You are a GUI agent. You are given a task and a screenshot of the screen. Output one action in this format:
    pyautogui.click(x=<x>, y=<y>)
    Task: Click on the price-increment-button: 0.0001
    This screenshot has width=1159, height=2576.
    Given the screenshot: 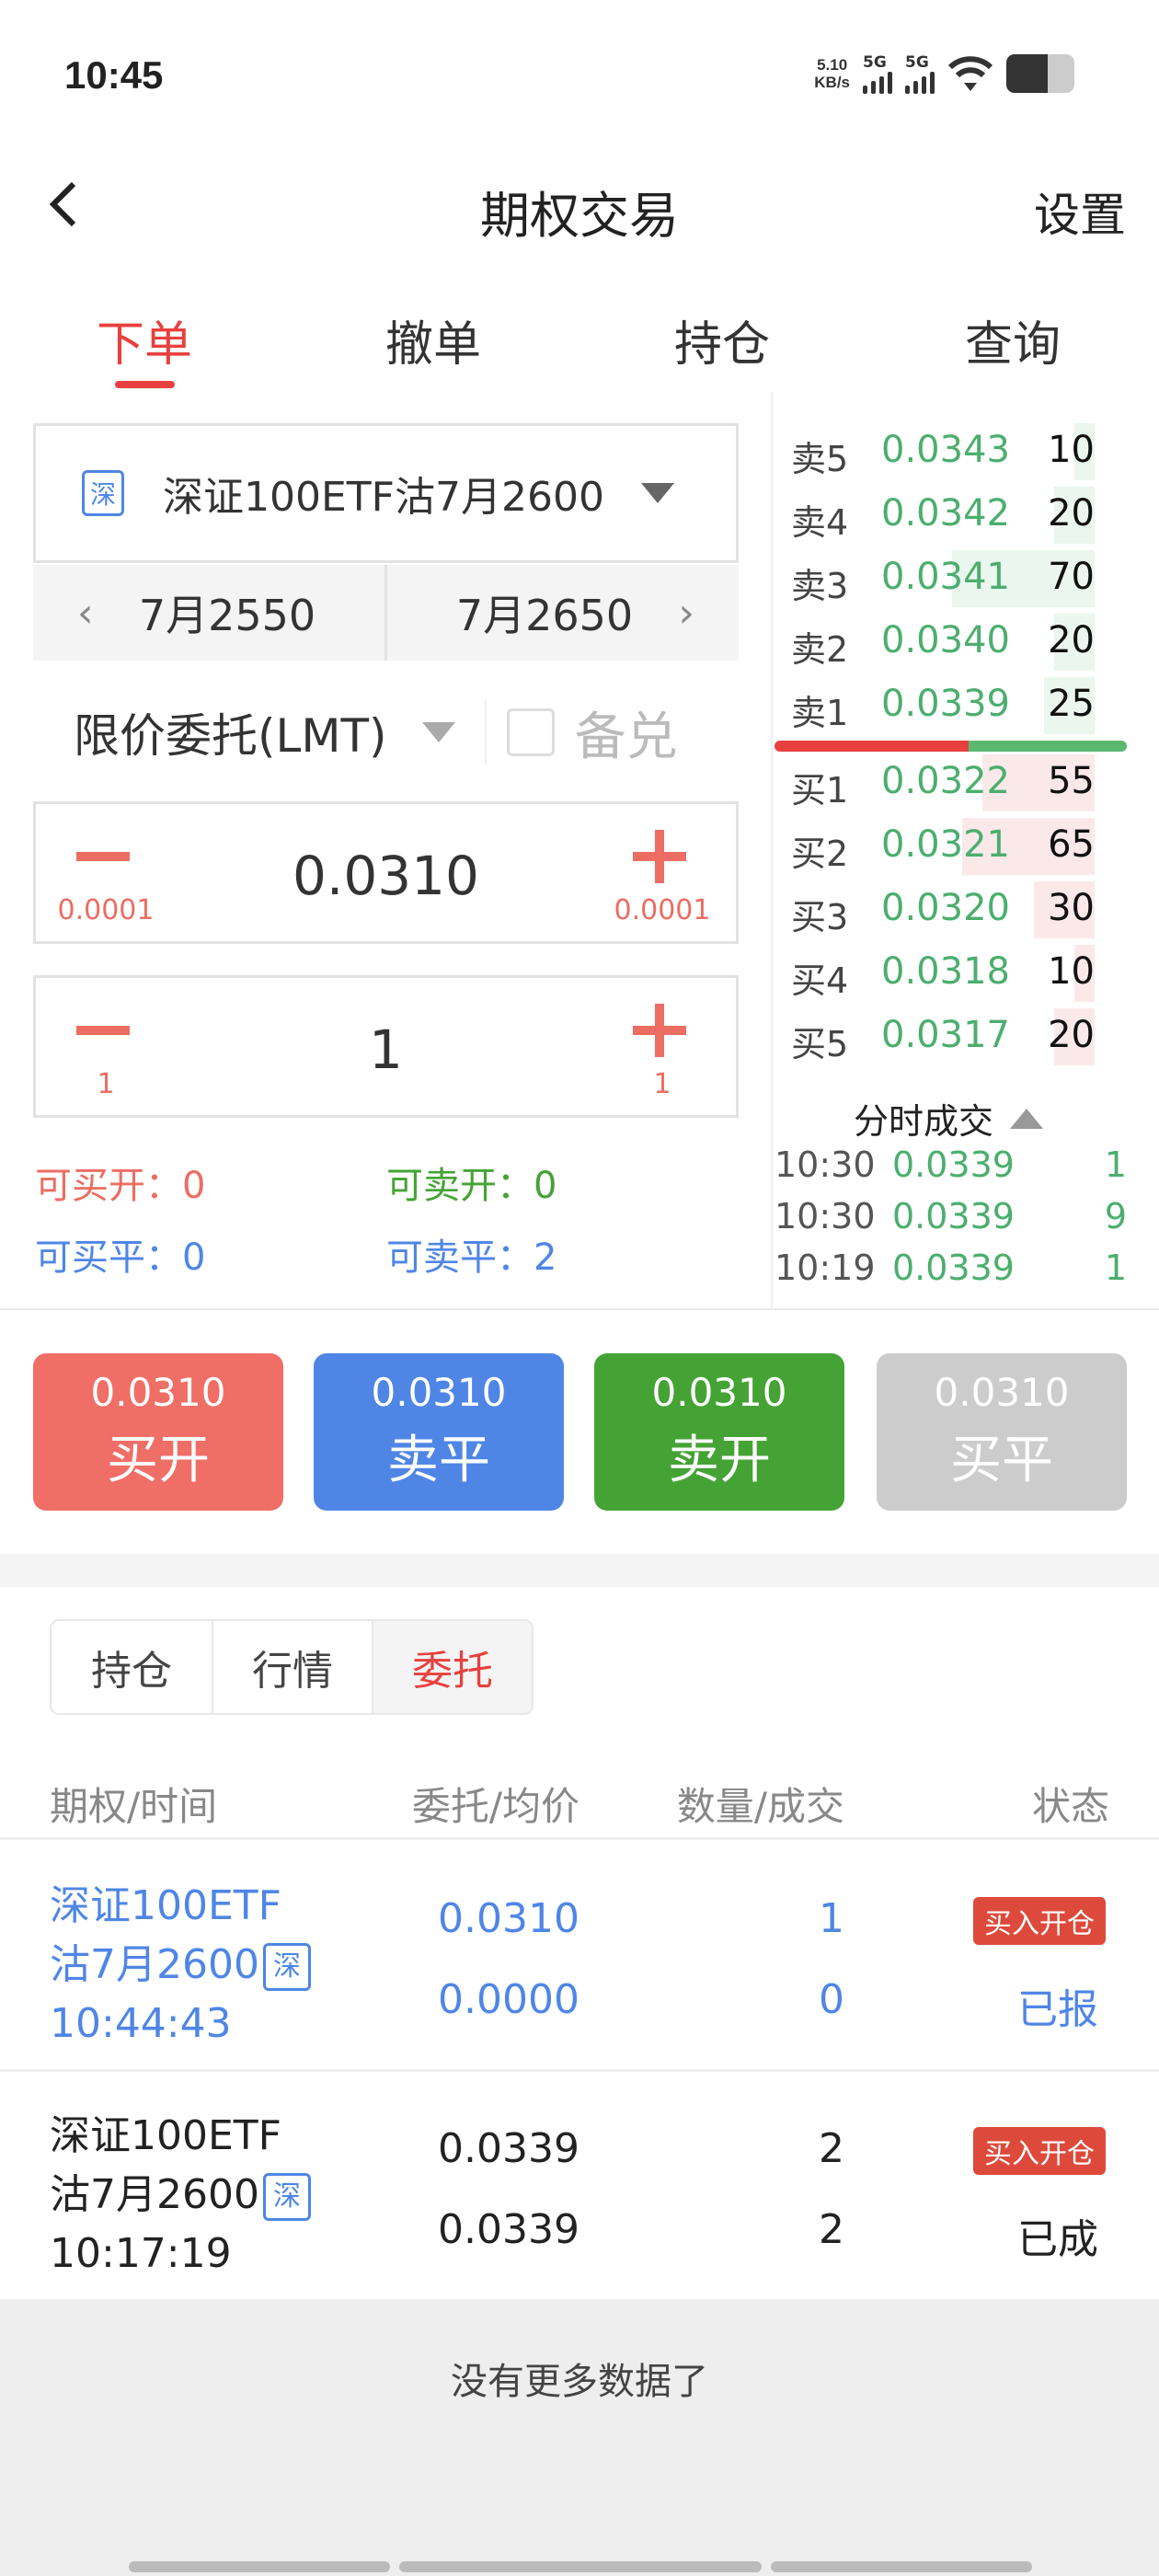 What is the action you would take?
    pyautogui.click(x=662, y=873)
    